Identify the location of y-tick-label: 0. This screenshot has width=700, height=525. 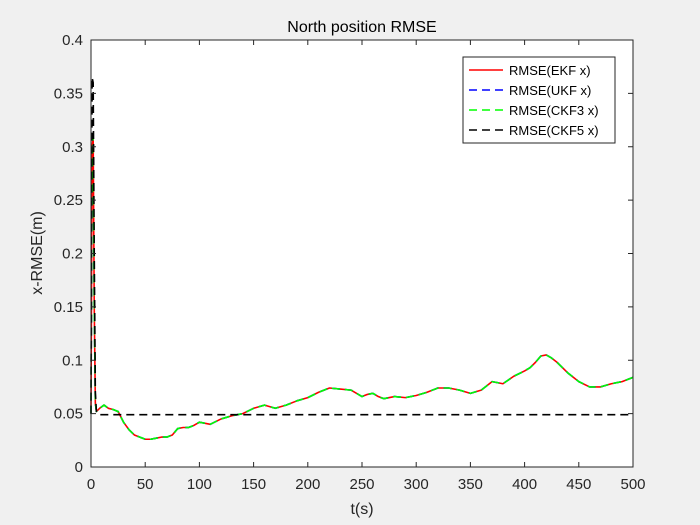
(79, 467).